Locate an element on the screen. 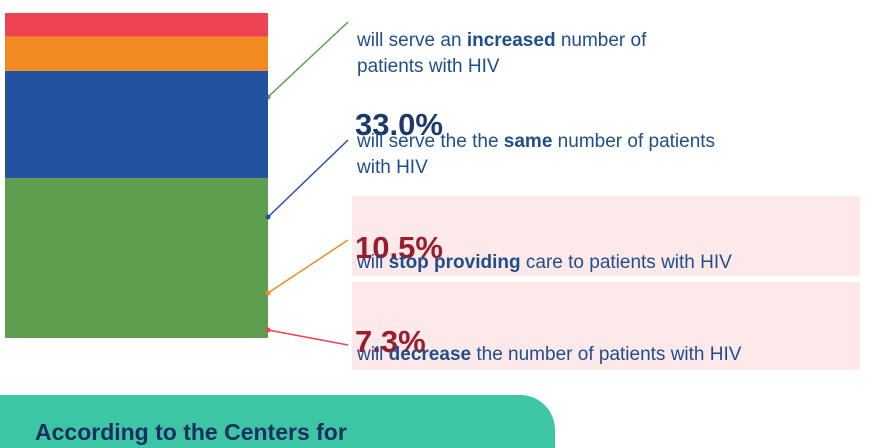 The width and height of the screenshot is (893, 448). value-label: 10.5% is located at coordinates (399, 247).